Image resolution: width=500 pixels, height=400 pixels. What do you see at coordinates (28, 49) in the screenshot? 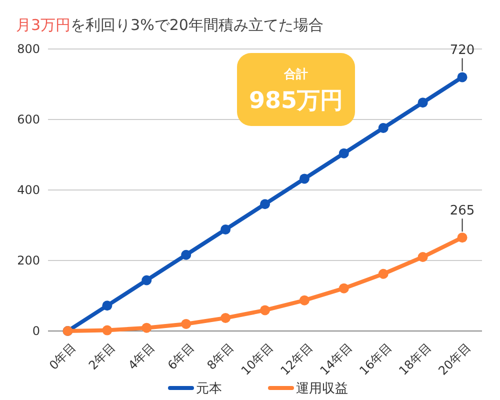
I see `y-tick-label: 800` at bounding box center [28, 49].